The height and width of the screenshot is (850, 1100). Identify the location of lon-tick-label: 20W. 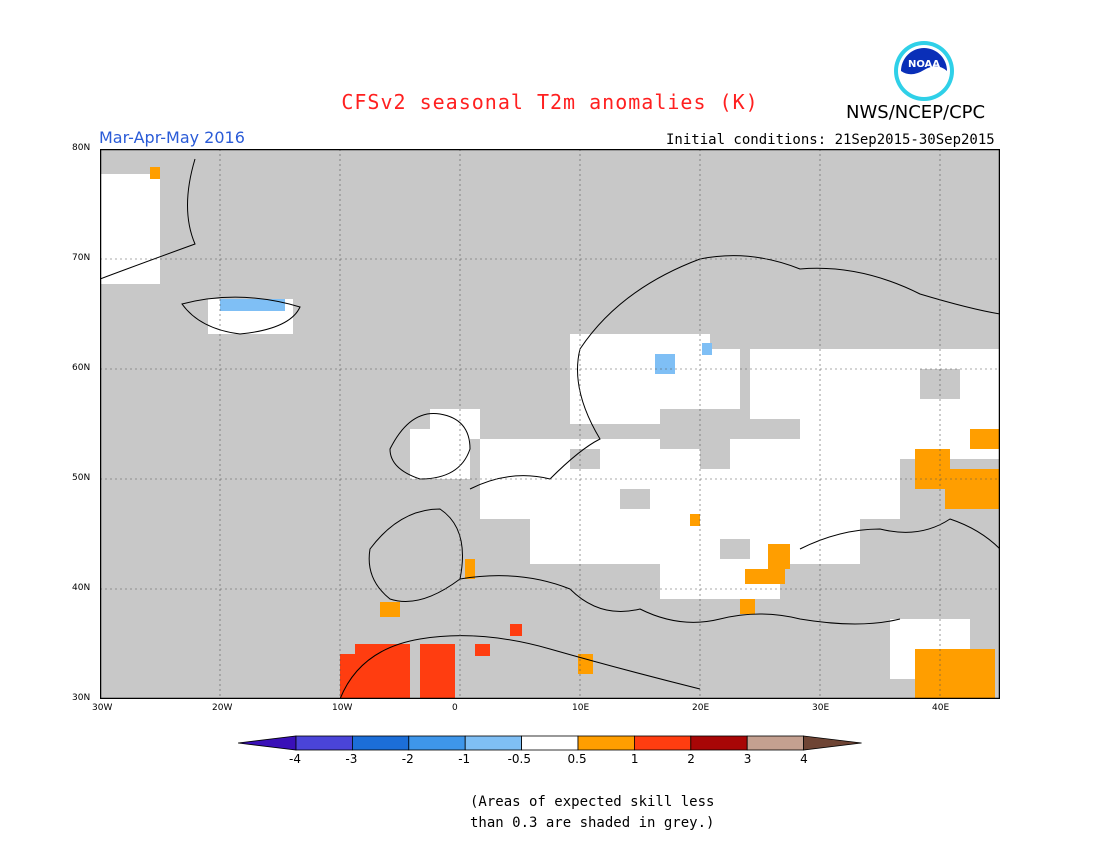
(222, 708).